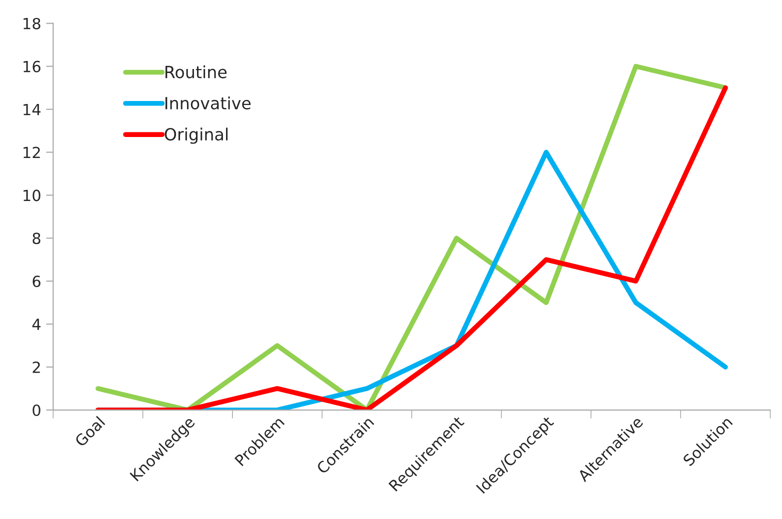 The height and width of the screenshot is (519, 782). Describe the element at coordinates (196, 71) in the screenshot. I see `legend-label: Routine` at that location.